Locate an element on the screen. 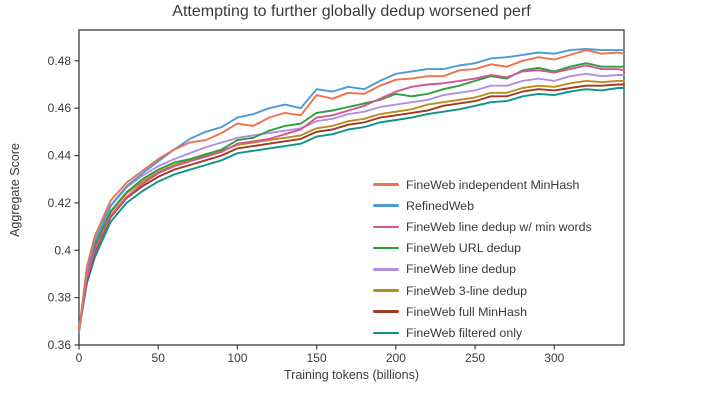 Image resolution: width=704 pixels, height=400 pixels. x-axis-label: Training tokens (billions) is located at coordinates (351, 375).